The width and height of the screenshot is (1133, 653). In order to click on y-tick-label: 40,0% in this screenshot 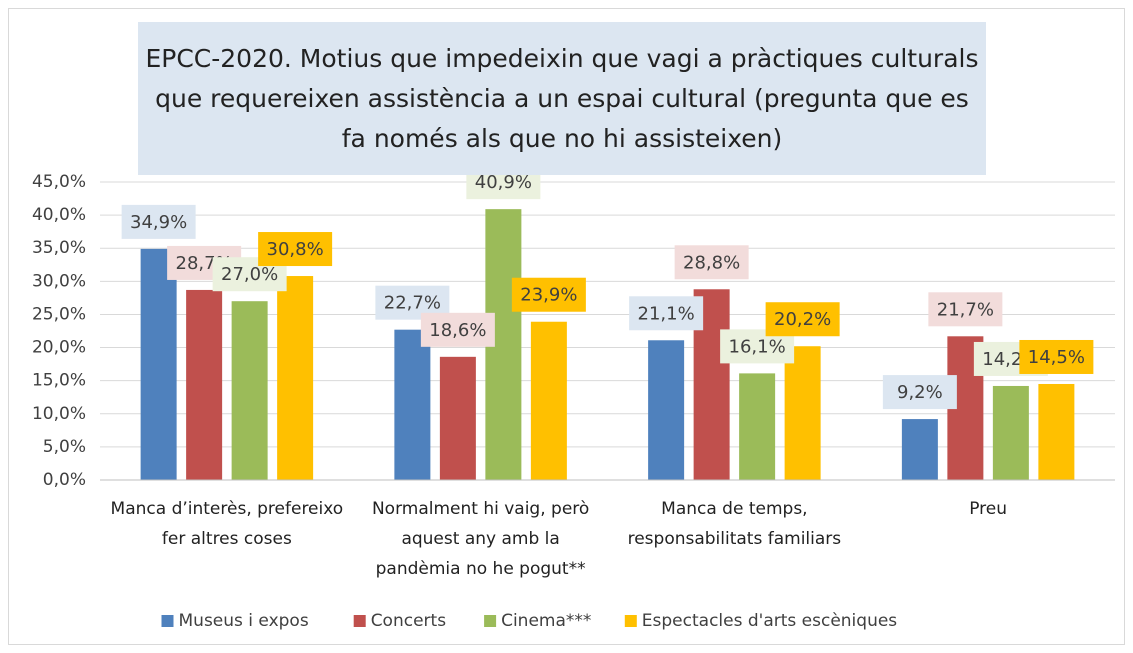, I will do `click(59, 215)`.